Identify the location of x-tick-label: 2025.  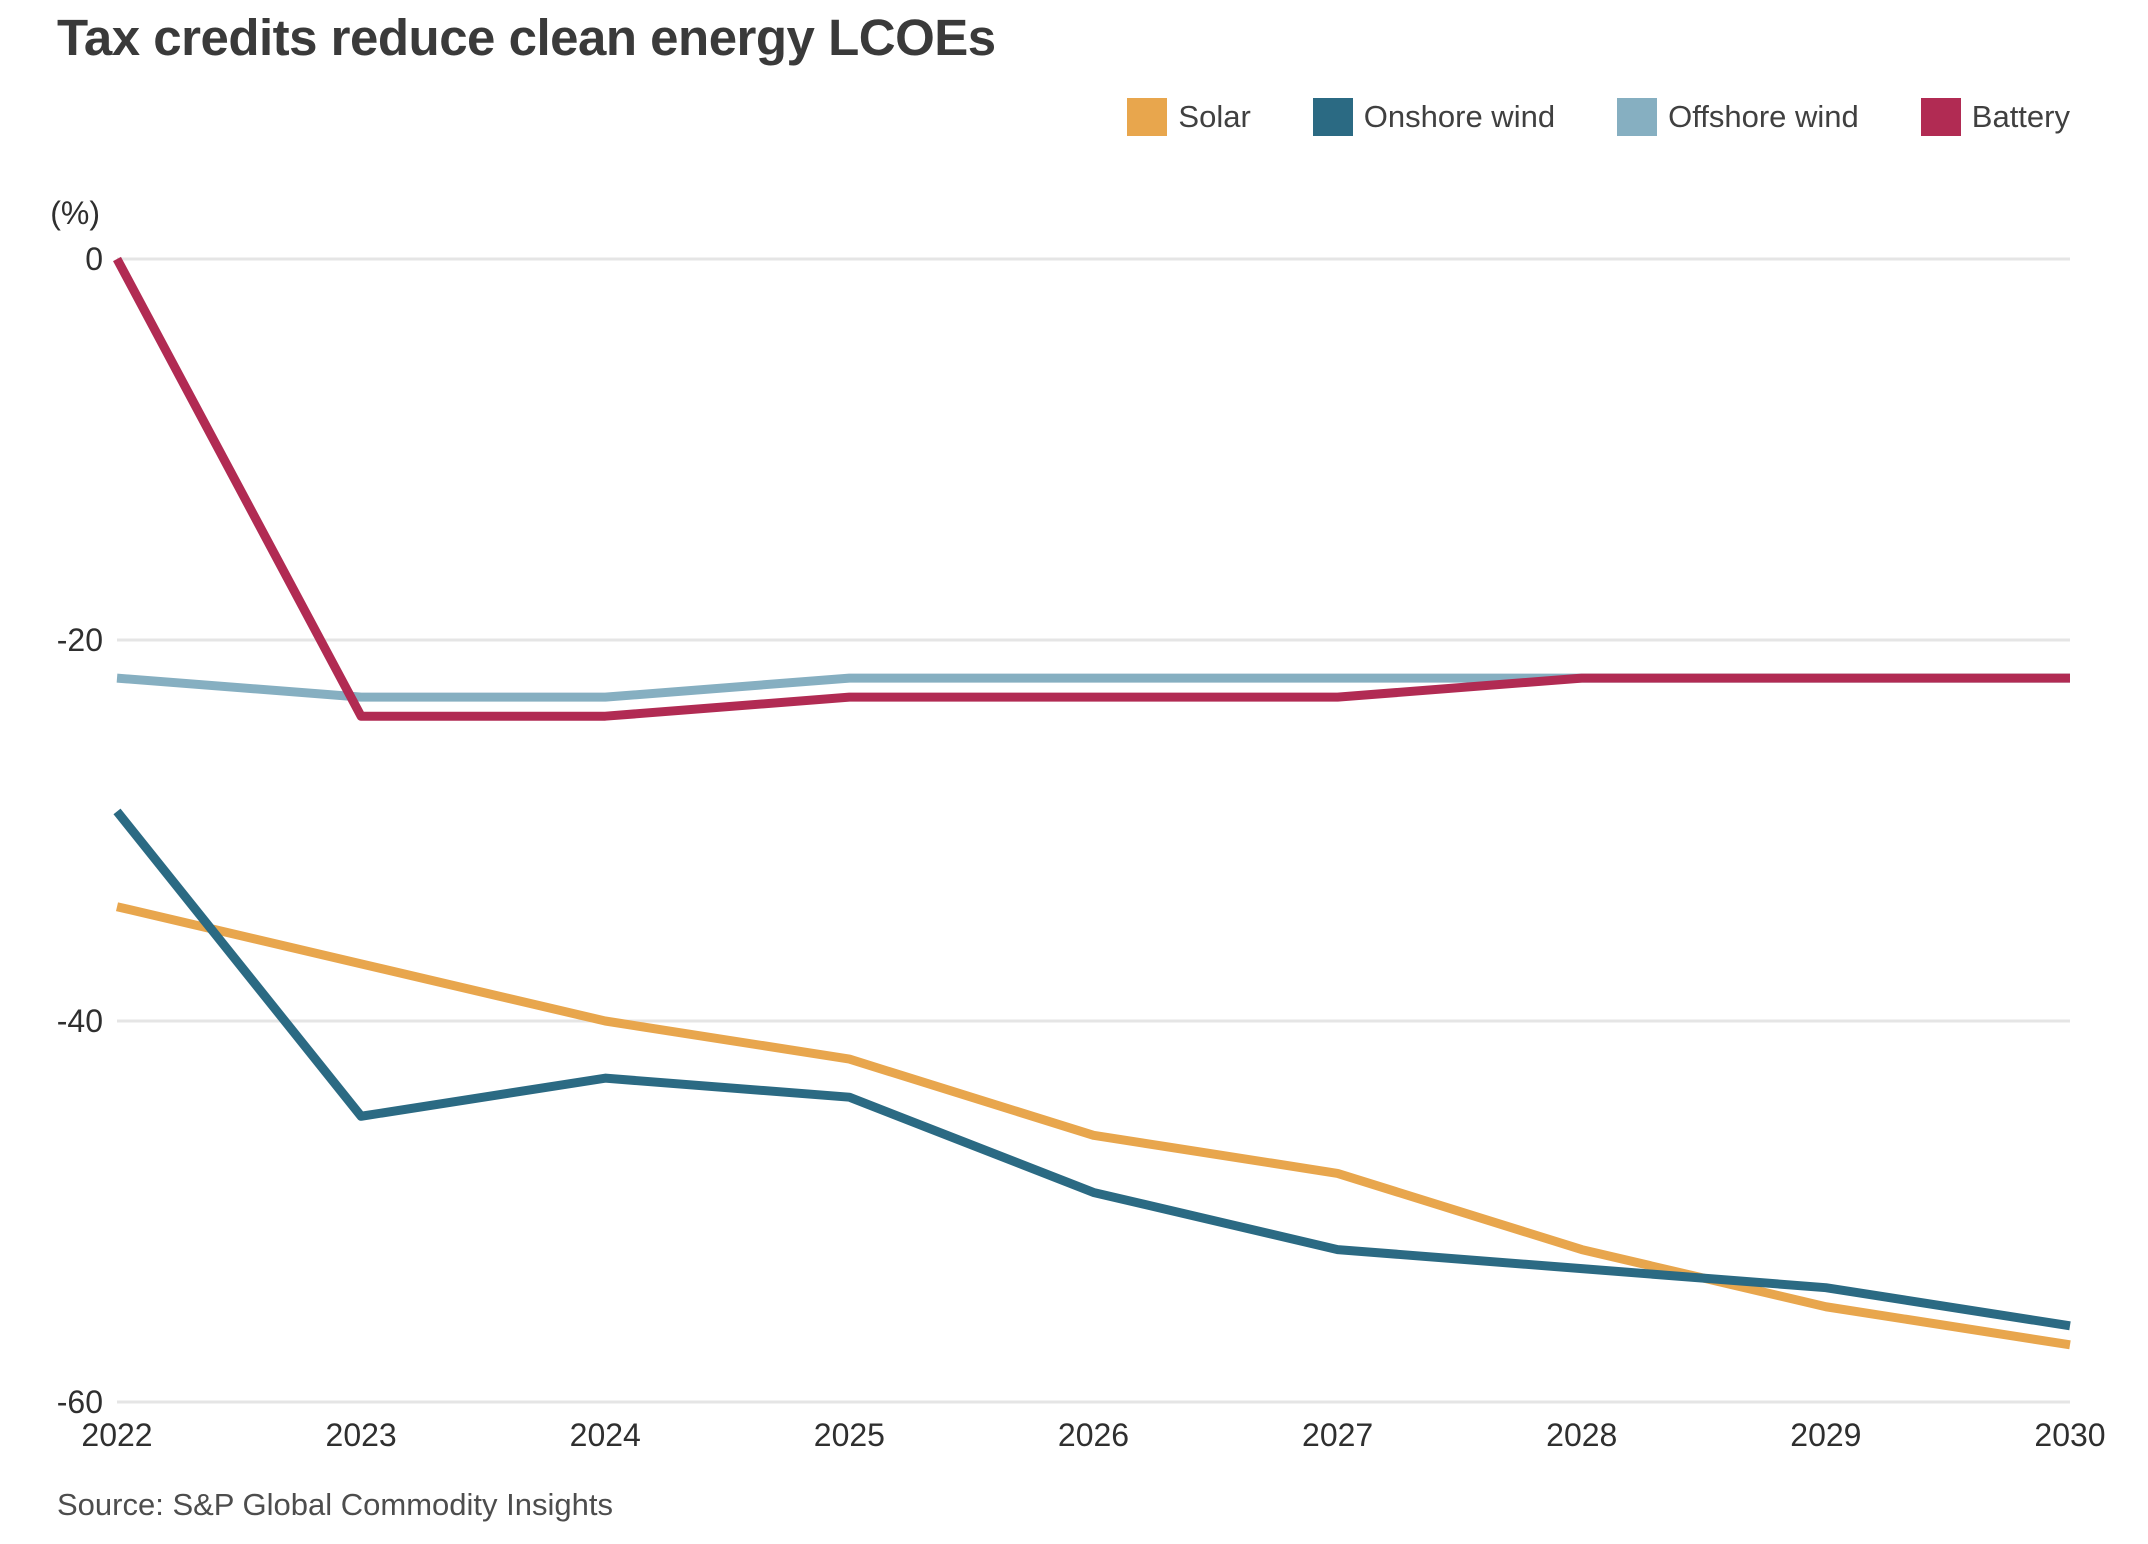
(849, 1435).